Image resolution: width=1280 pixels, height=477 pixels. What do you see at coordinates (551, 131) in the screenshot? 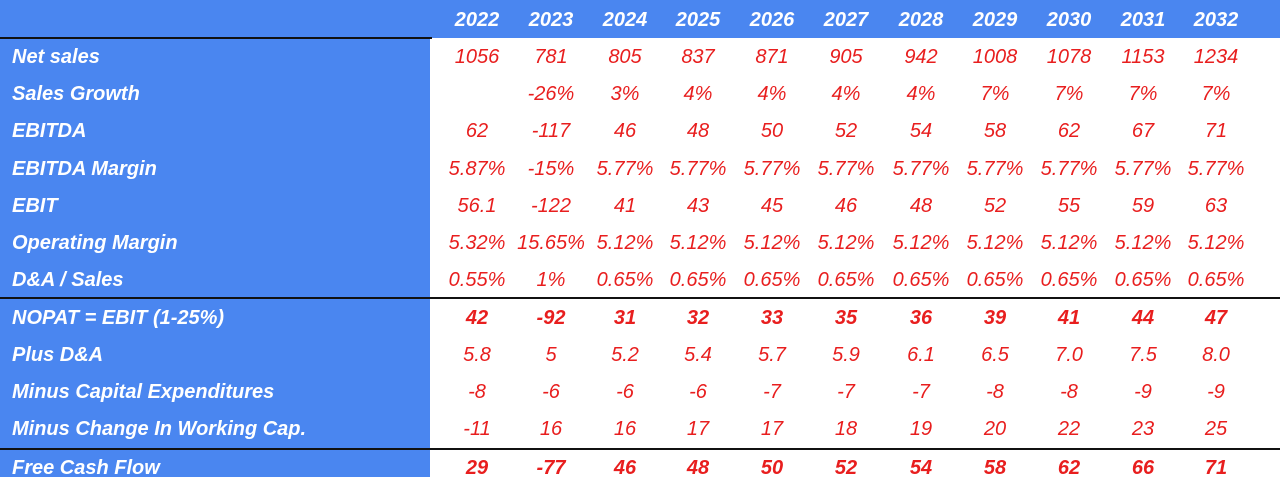
I see `value-cell: -117` at bounding box center [551, 131].